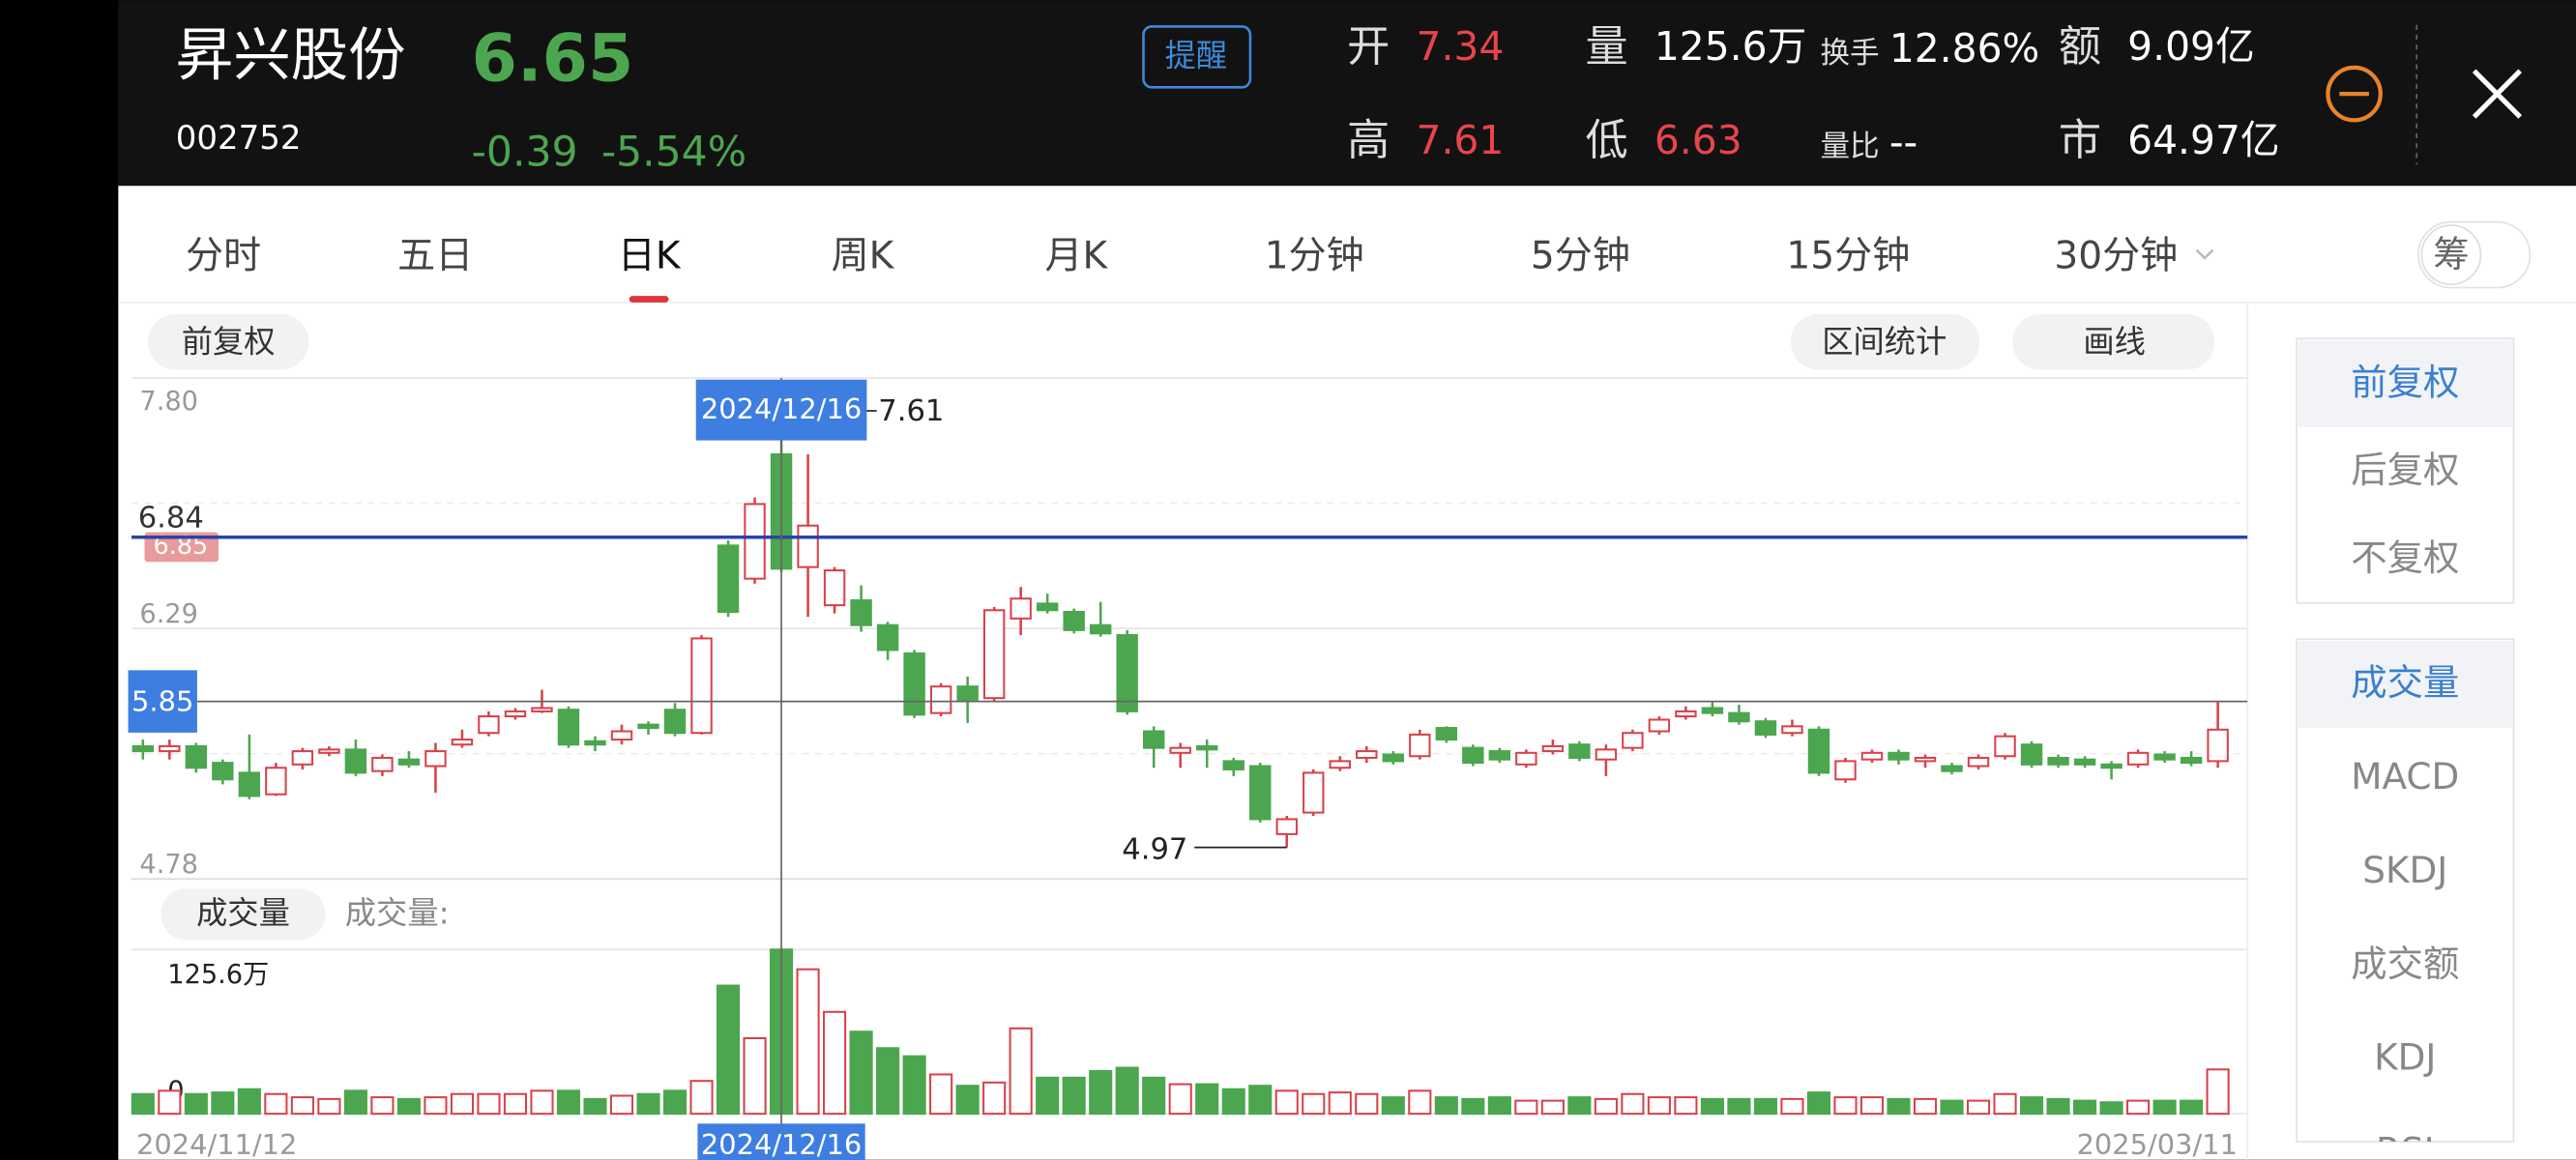  I want to click on date-axis-box, so click(781, 1141).